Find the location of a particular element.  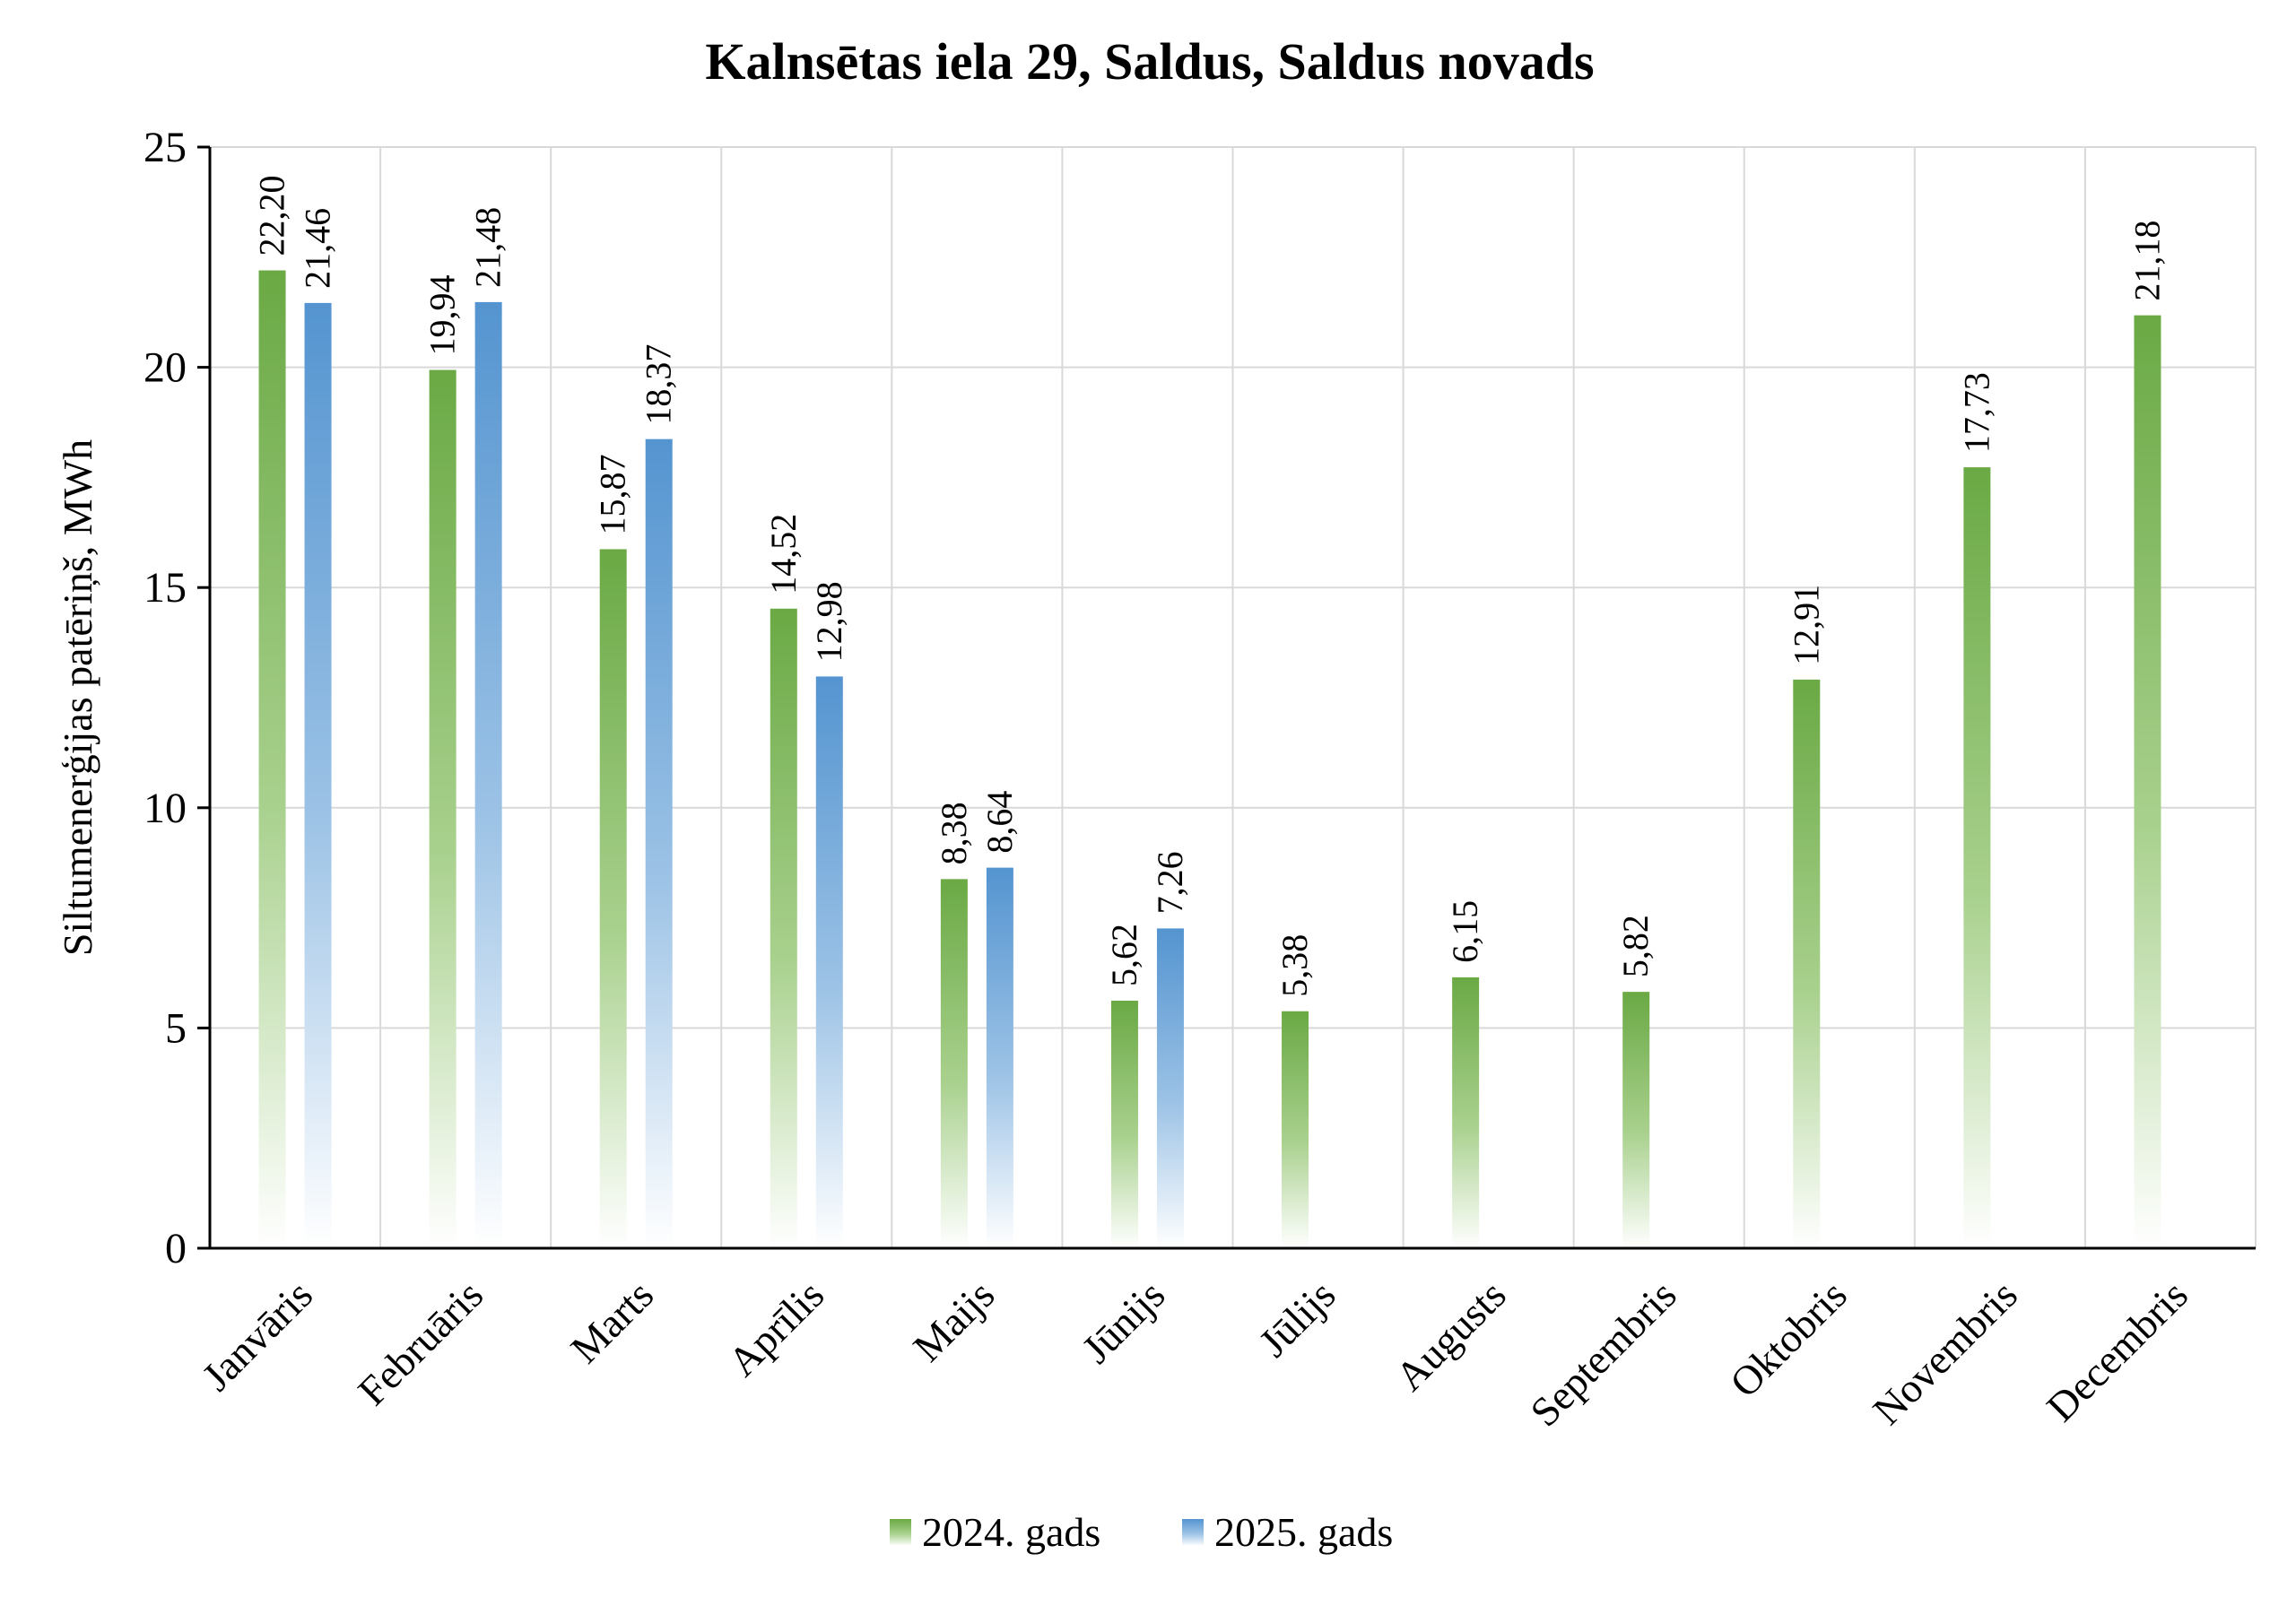

x-tick-label: Jūlijs is located at coordinates (1297, 1319).